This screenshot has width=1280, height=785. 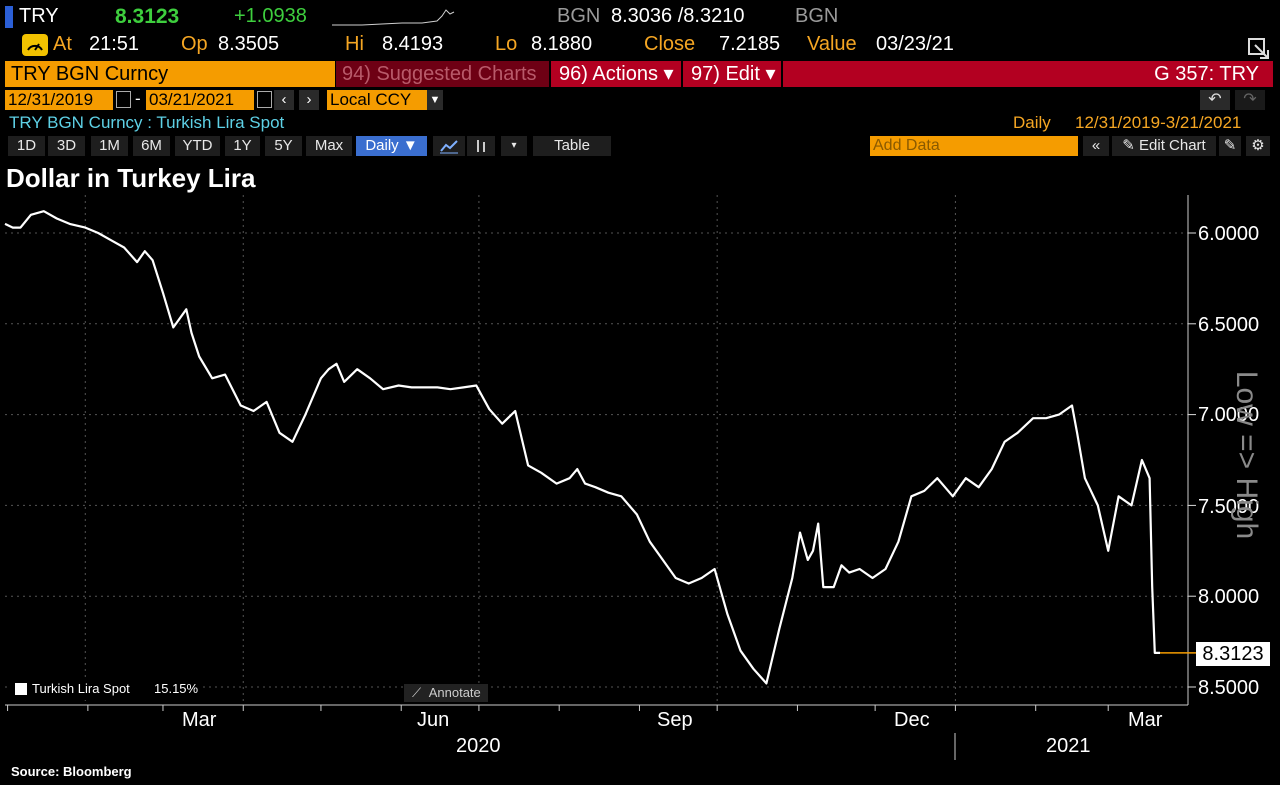 I want to click on x-tick-label: Dec, so click(x=912, y=720).